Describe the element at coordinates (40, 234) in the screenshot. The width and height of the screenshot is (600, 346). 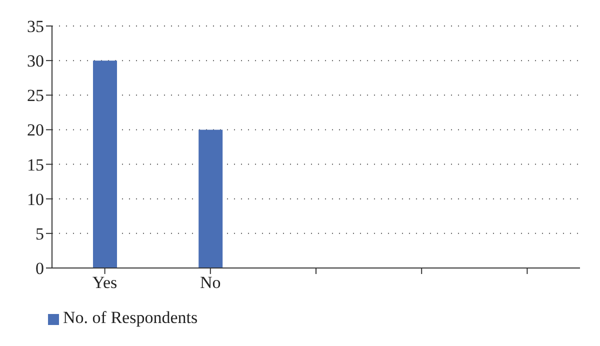
I see `y-tick-label: 5` at that location.